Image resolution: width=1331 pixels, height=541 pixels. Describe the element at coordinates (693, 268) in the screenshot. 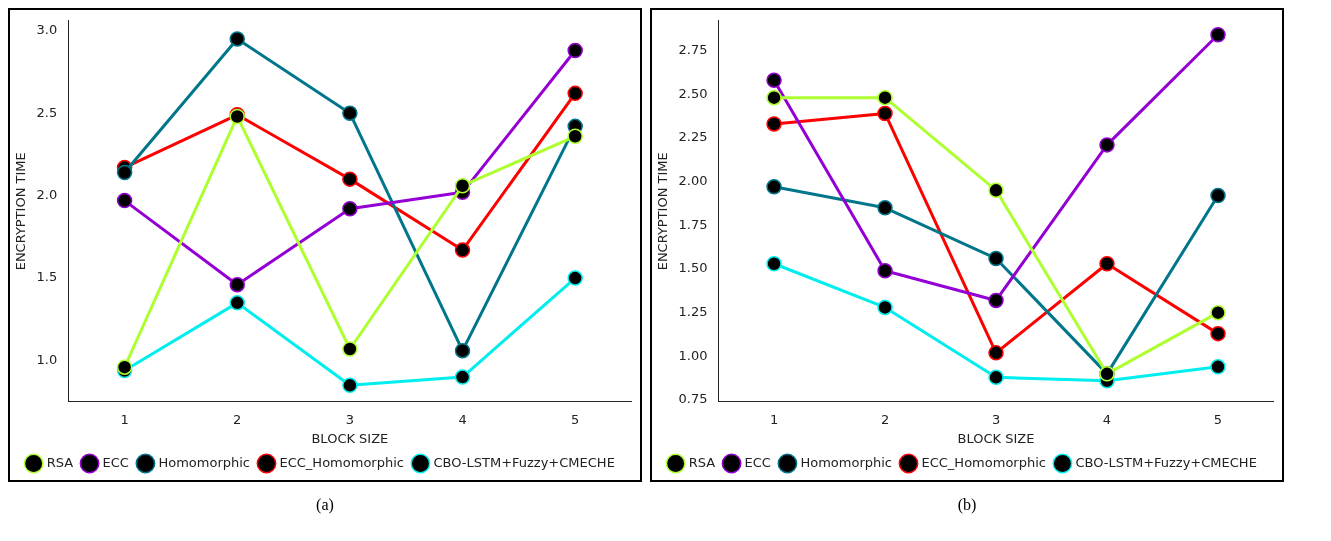

I see `y-tick-label: 1.50` at that location.